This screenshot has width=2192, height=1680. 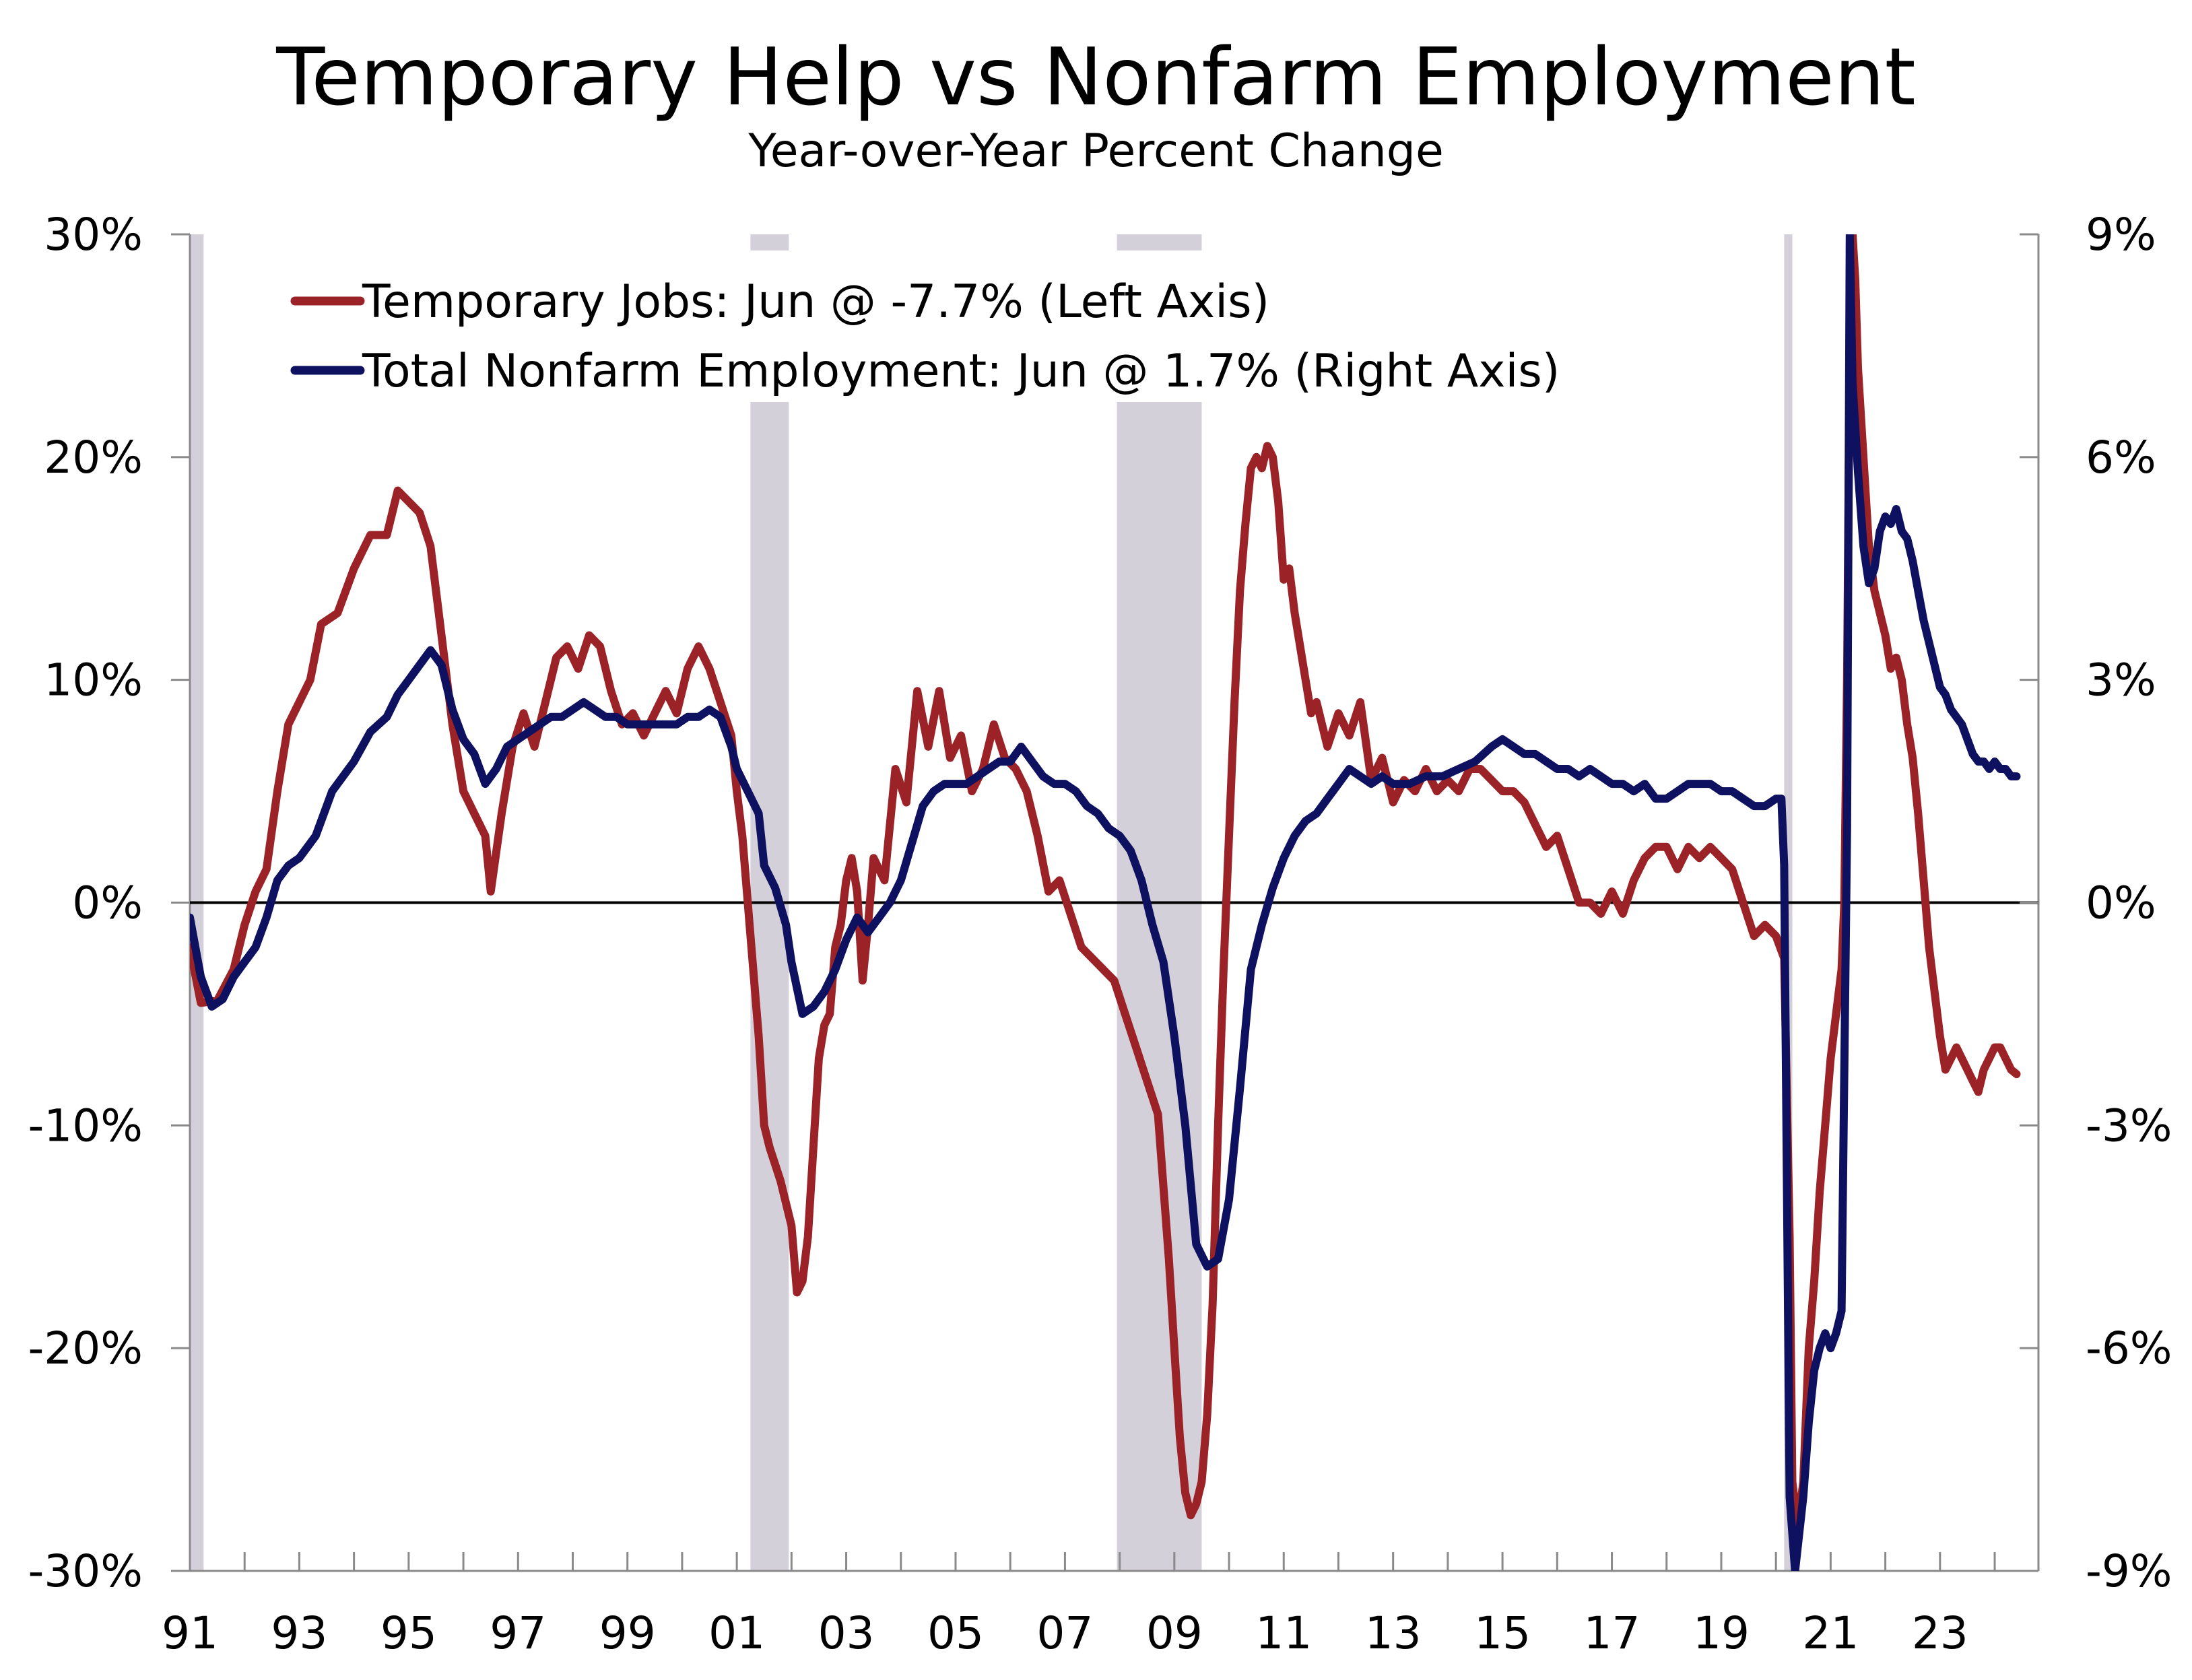 What do you see at coordinates (1096, 151) in the screenshot?
I see `chart-subtitle: Year-over-Year Percent Change` at bounding box center [1096, 151].